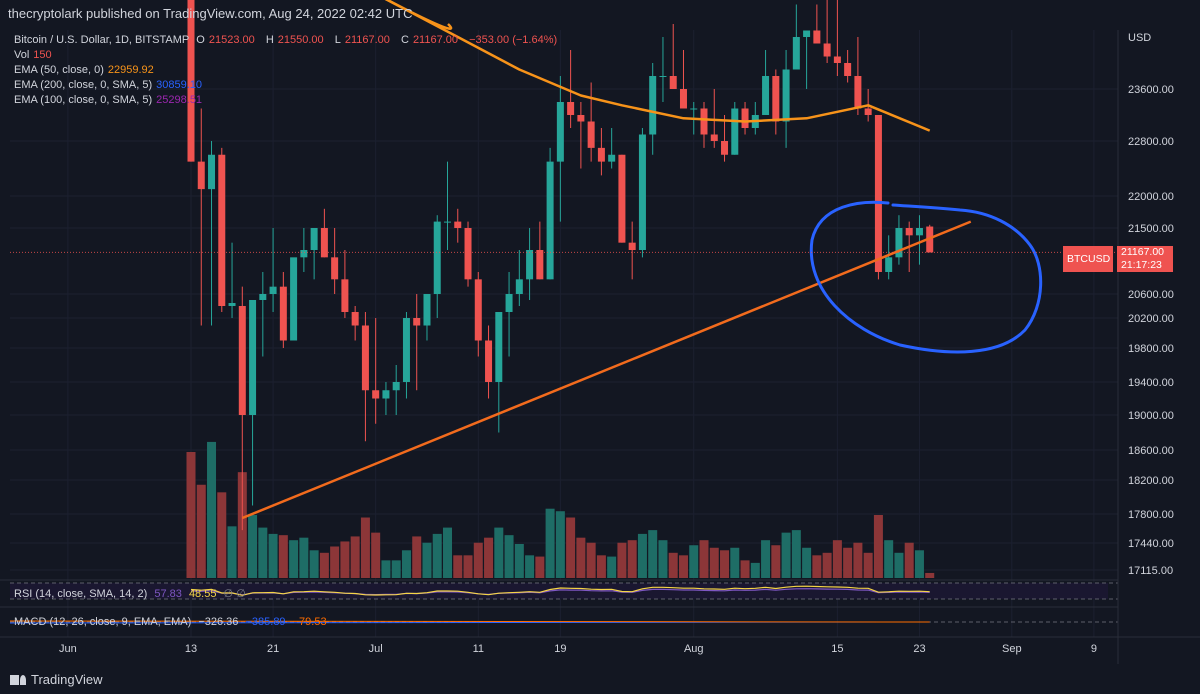  Describe the element at coordinates (68, 649) in the screenshot. I see `time-tick-label: Jun` at that location.